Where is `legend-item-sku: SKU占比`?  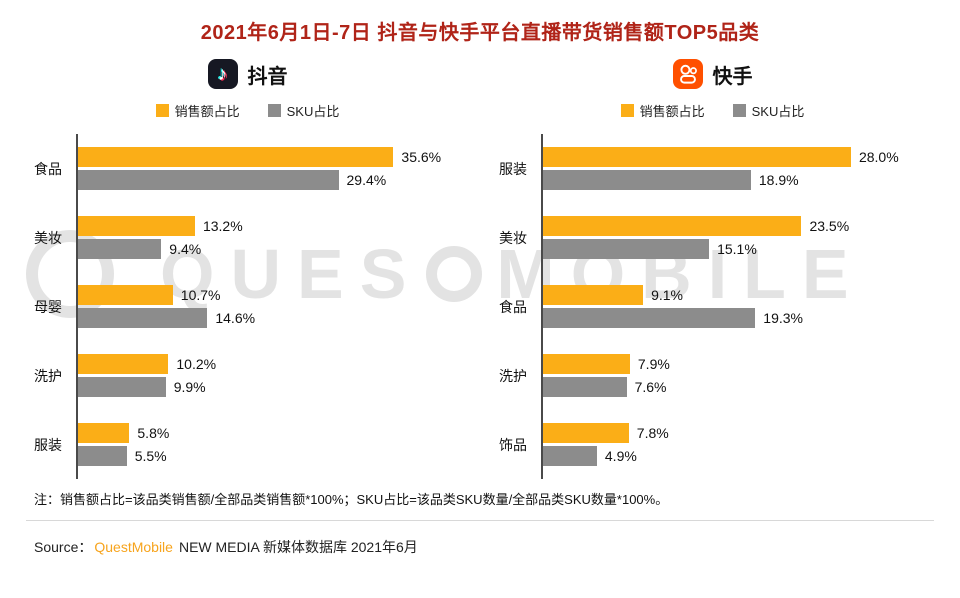
legend-item-sku: SKU占比 is located at coordinates (768, 110).